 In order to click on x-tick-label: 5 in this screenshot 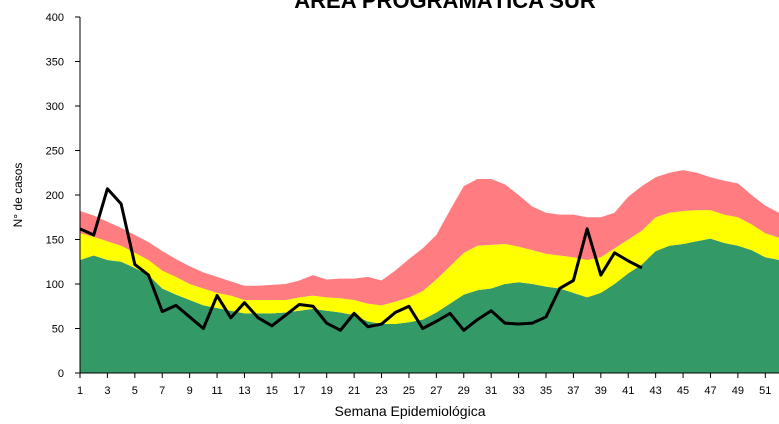, I will do `click(135, 391)`.